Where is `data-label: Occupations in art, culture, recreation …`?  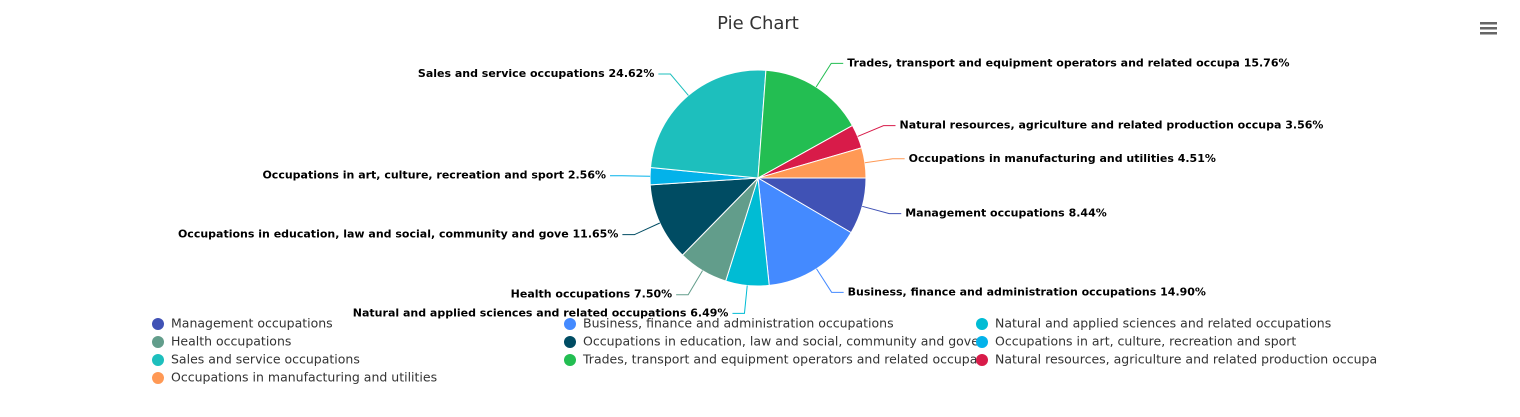 data-label: Occupations in art, culture, recreation … is located at coordinates (434, 175).